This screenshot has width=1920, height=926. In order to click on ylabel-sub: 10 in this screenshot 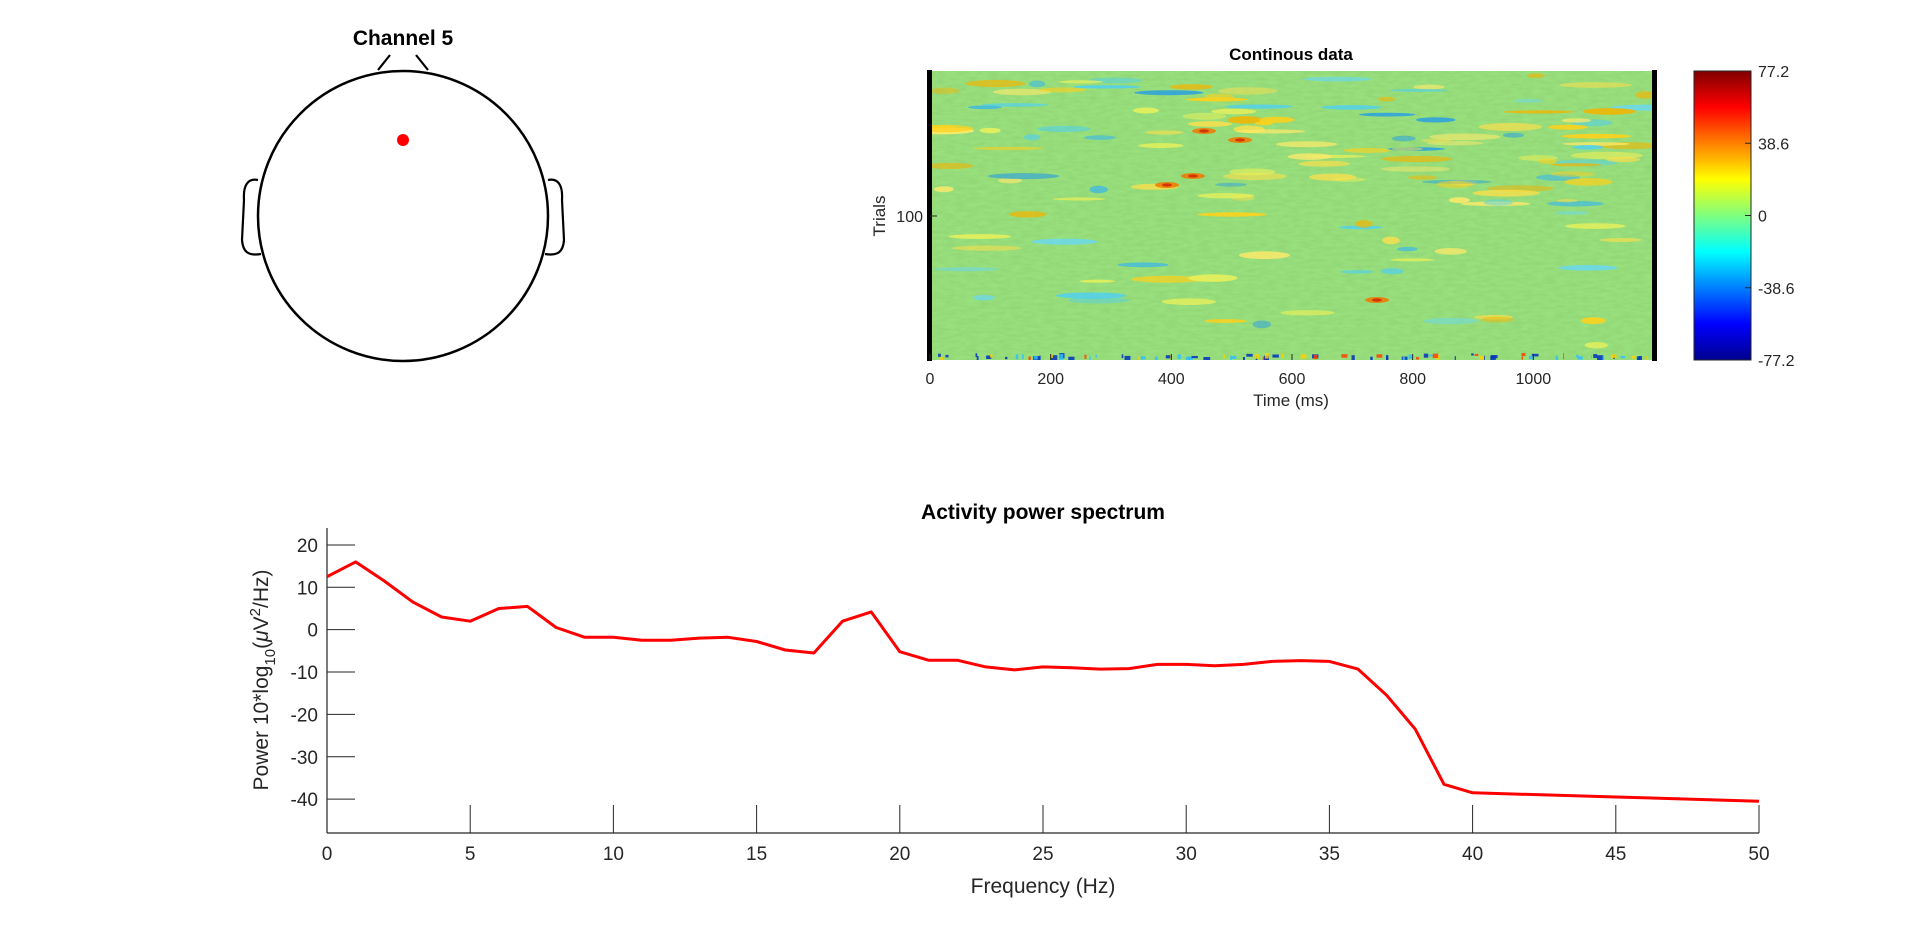, I will do `click(270, 657)`.